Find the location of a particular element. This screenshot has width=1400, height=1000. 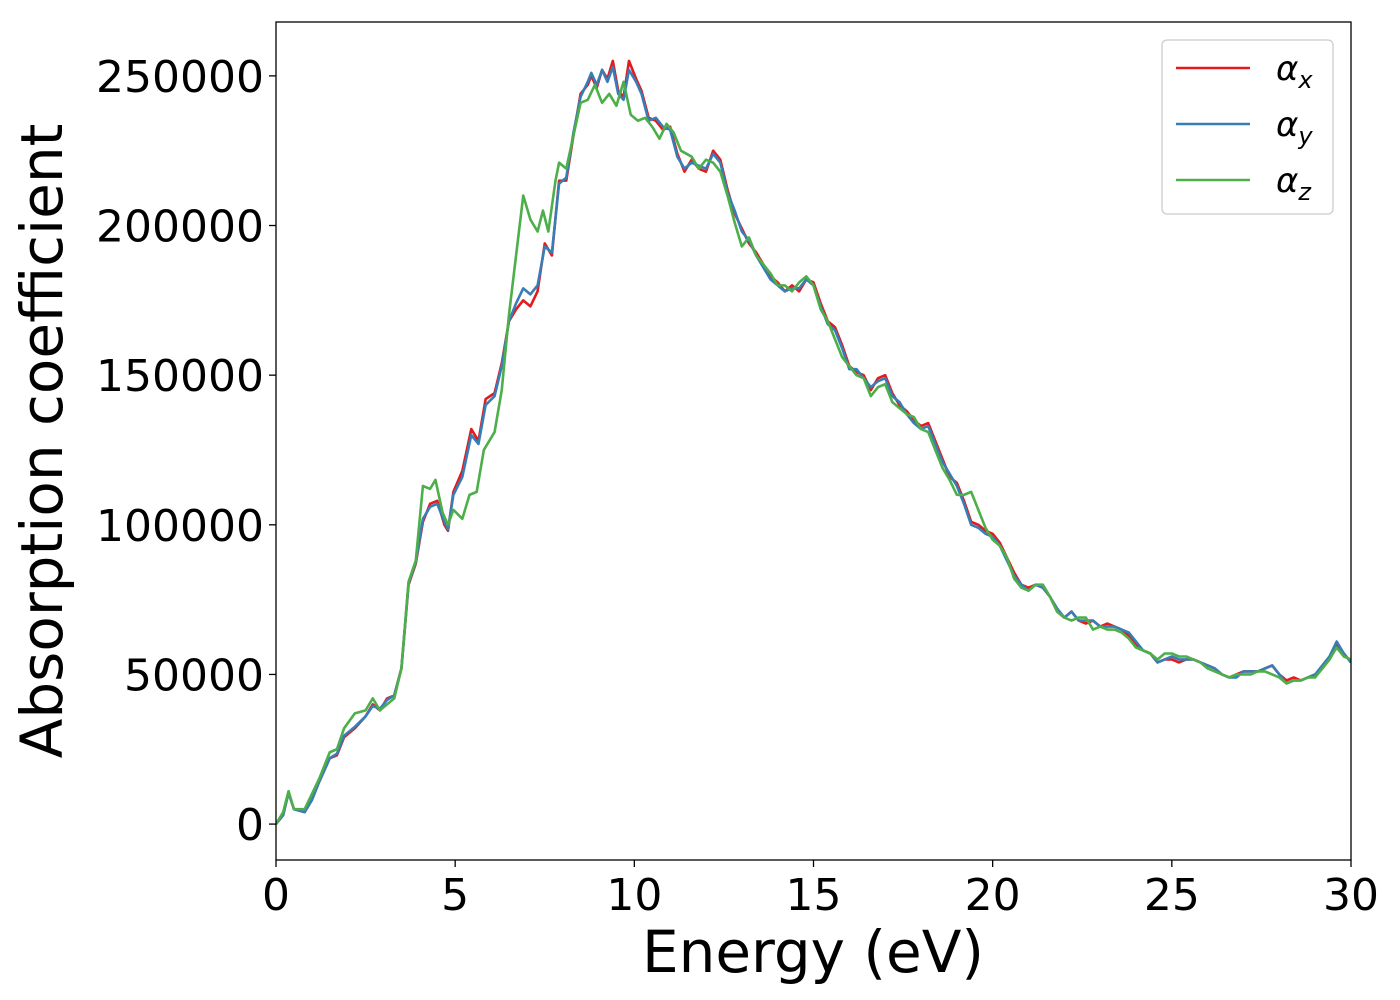

x-tick-label: 0 is located at coordinates (276, 895).